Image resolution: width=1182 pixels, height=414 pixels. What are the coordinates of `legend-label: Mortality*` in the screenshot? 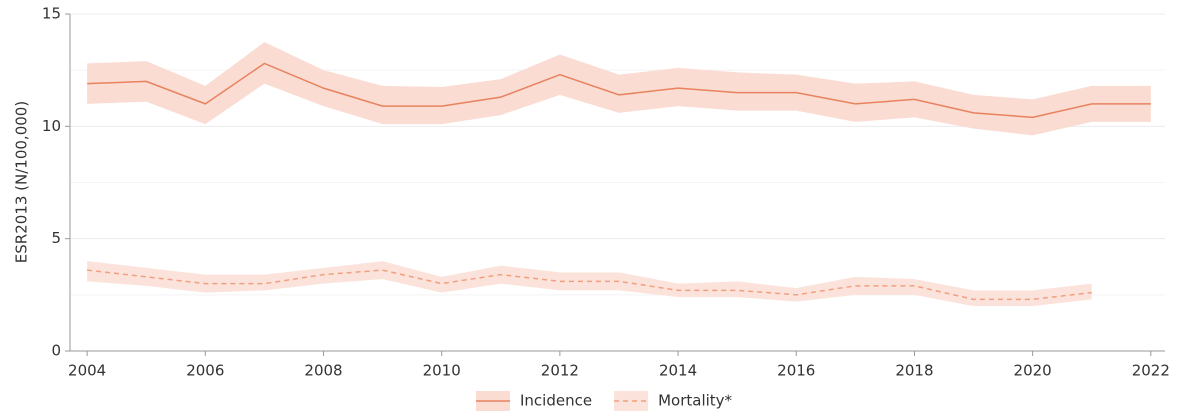 It's located at (695, 401).